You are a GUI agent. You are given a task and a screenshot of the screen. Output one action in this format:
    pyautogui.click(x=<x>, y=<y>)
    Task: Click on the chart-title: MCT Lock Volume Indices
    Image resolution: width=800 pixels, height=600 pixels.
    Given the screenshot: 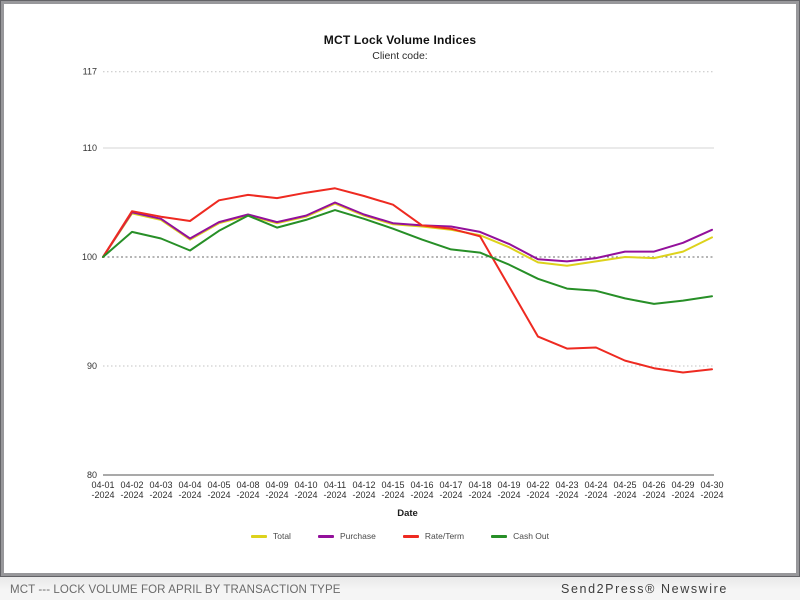 What is the action you would take?
    pyautogui.click(x=400, y=40)
    